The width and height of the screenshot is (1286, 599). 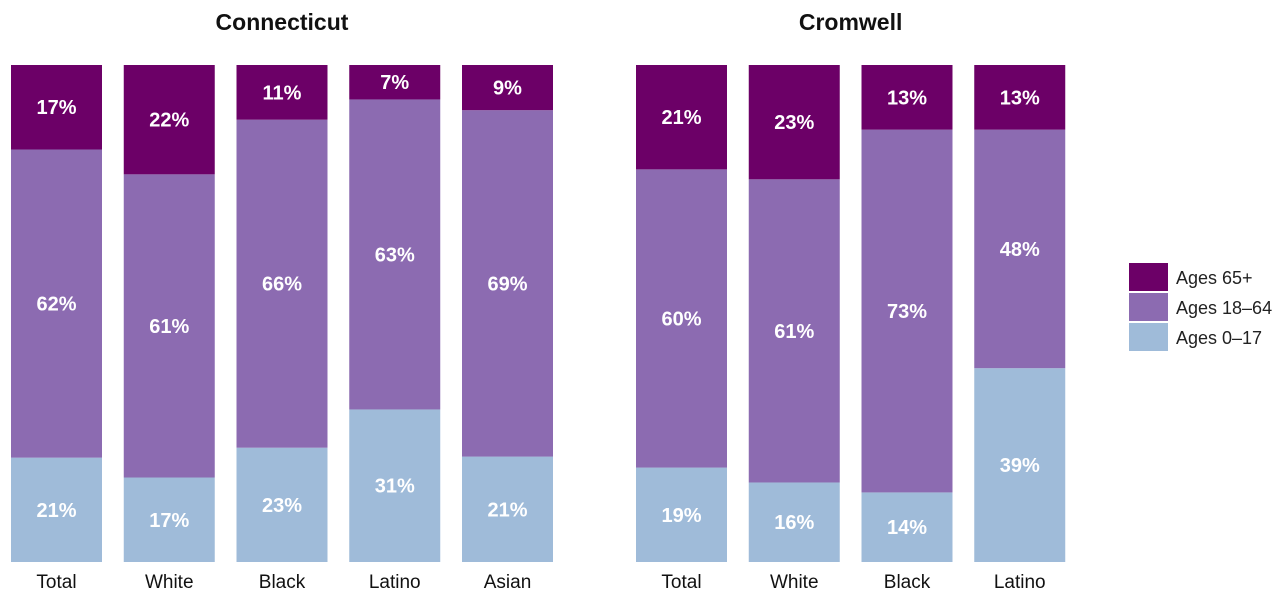 I want to click on bar-latino: 31% 63% 7%, so click(x=395, y=313).